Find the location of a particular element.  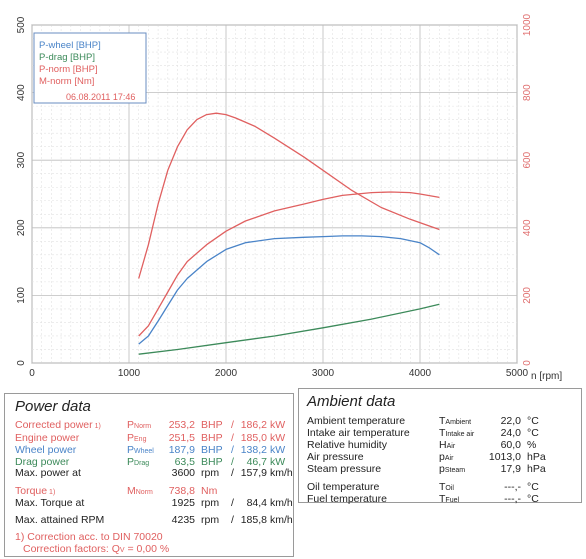

ambient-row-symbol: TIntake air is located at coordinates (457, 433).